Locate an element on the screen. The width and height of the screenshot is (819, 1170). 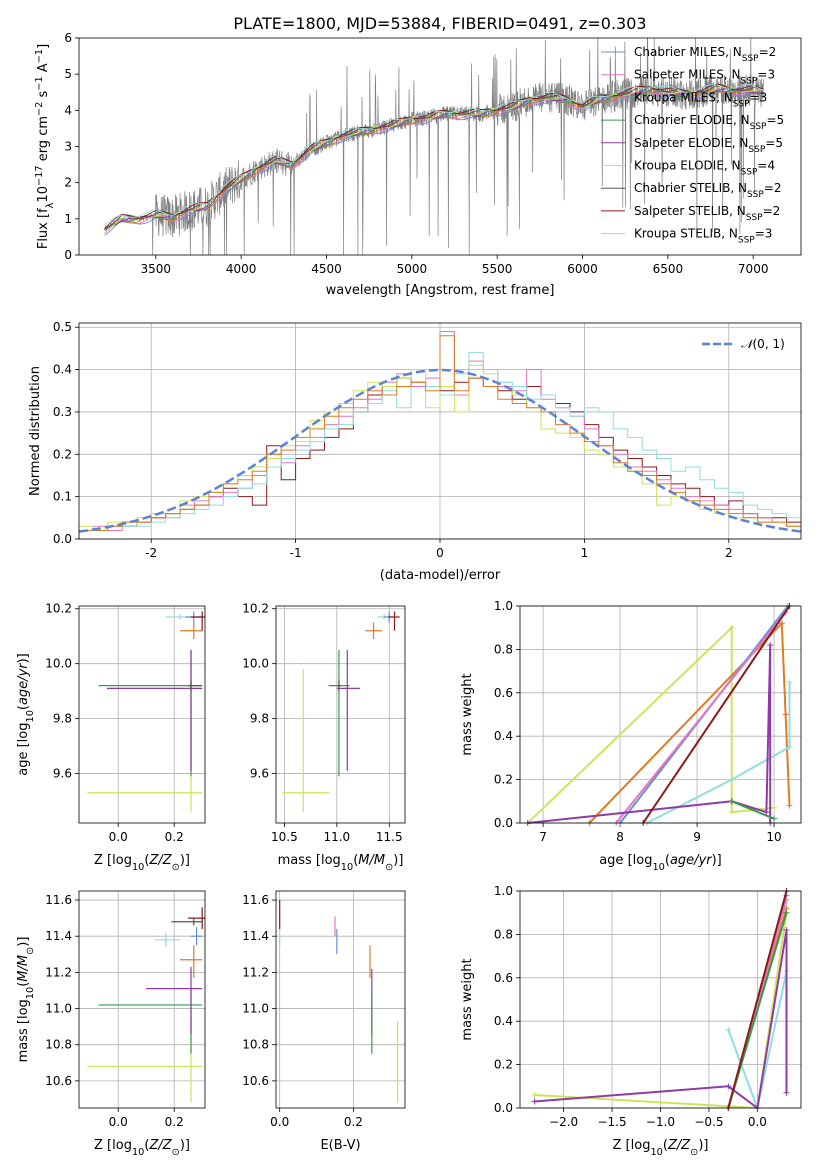
spectrum-lines is located at coordinates (434, 146).